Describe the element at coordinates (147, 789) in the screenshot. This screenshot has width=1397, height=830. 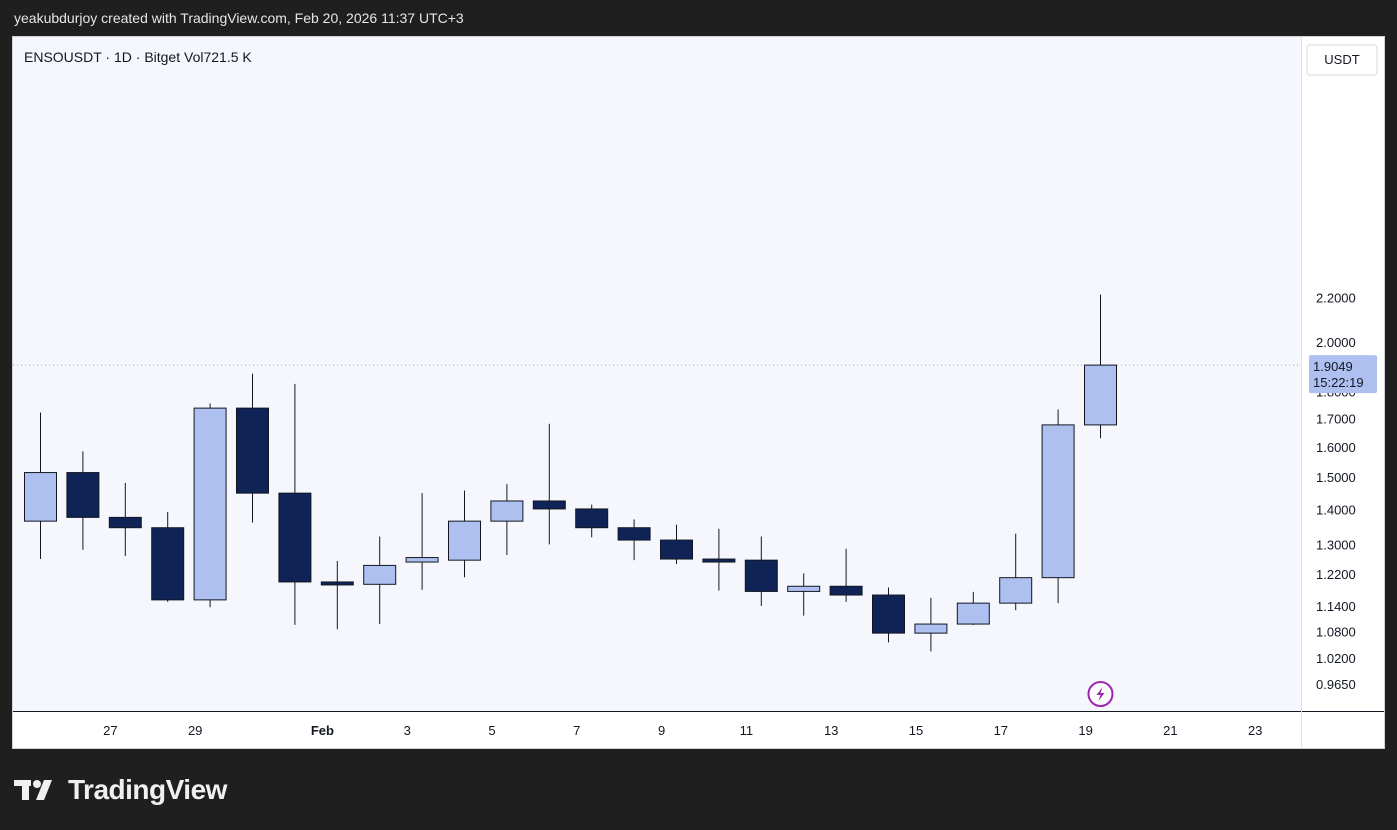
I see `brand-name: TradingView` at that location.